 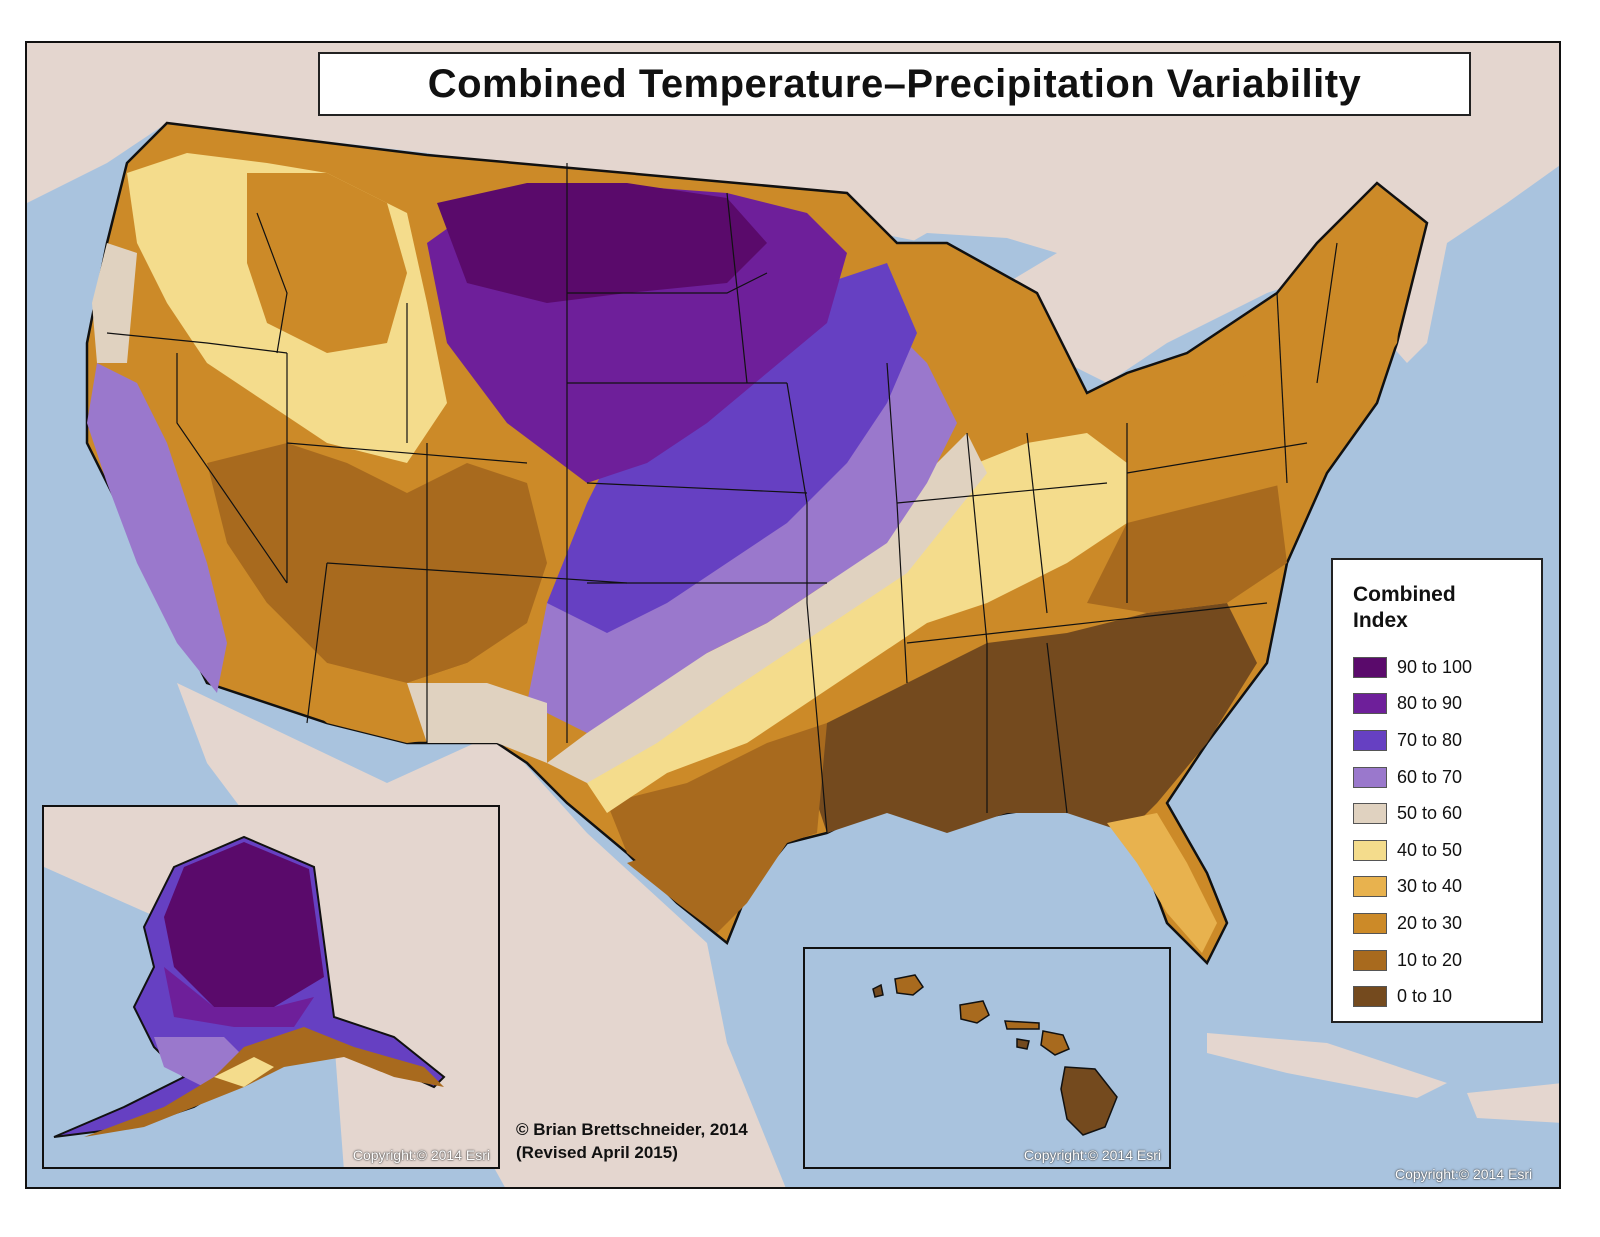 I want to click on big-island, so click(x=1089, y=1101).